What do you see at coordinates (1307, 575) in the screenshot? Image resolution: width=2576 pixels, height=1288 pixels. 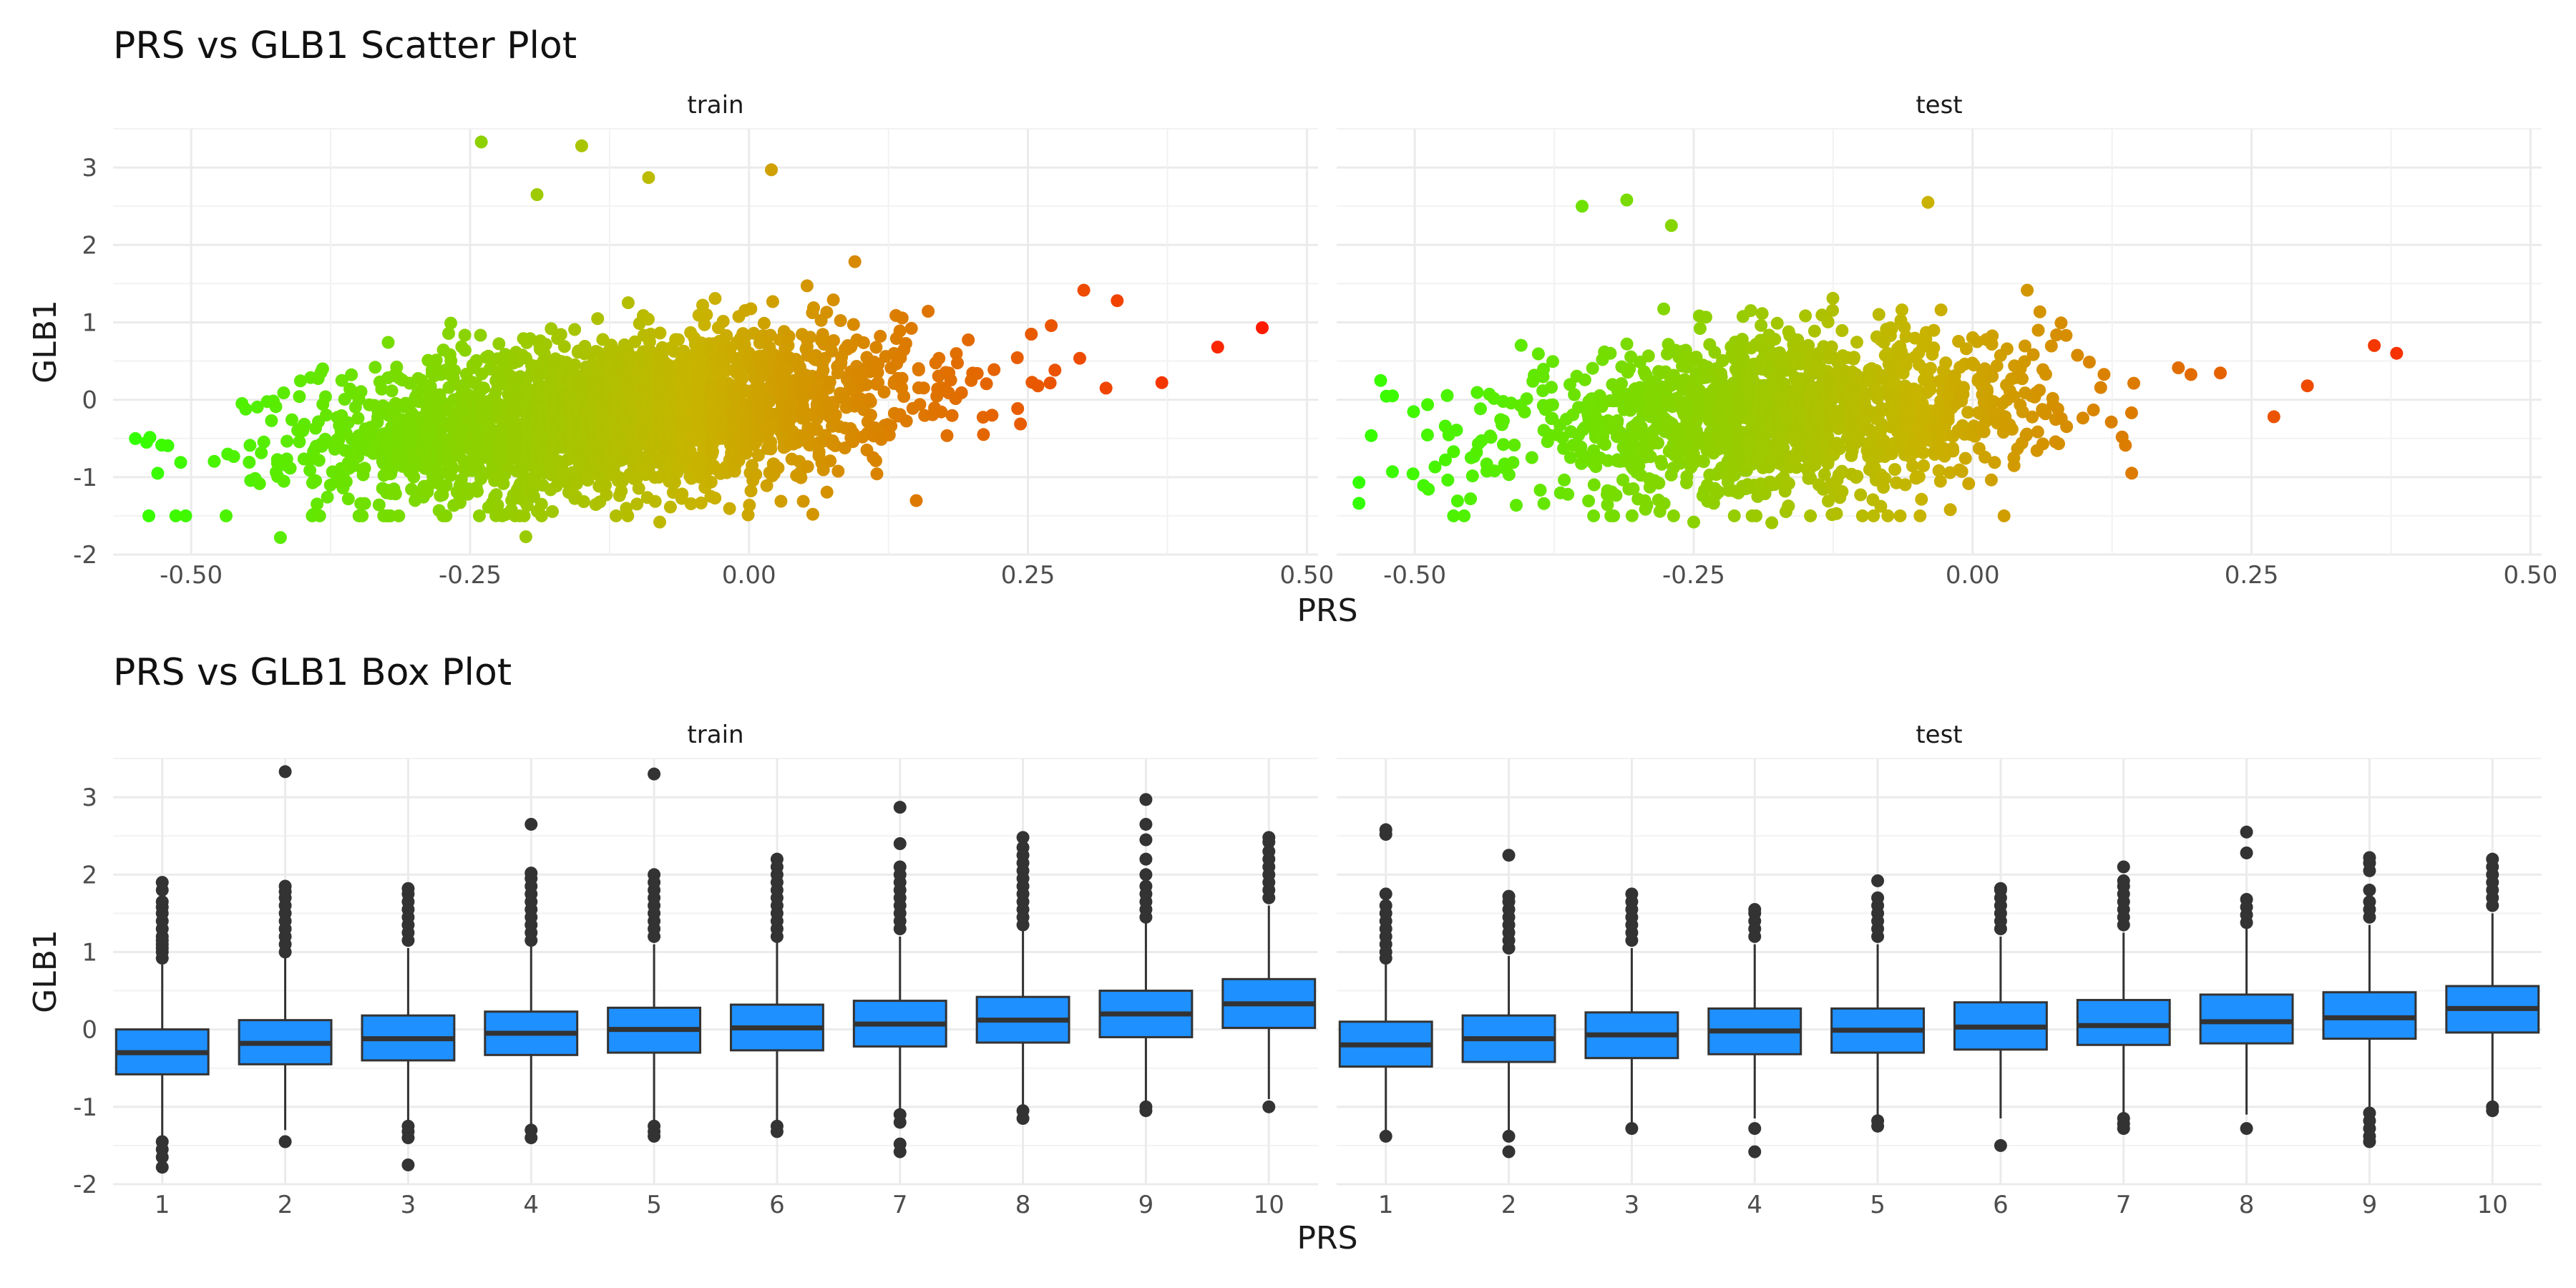 I see `x-tick-label: 0.50` at bounding box center [1307, 575].